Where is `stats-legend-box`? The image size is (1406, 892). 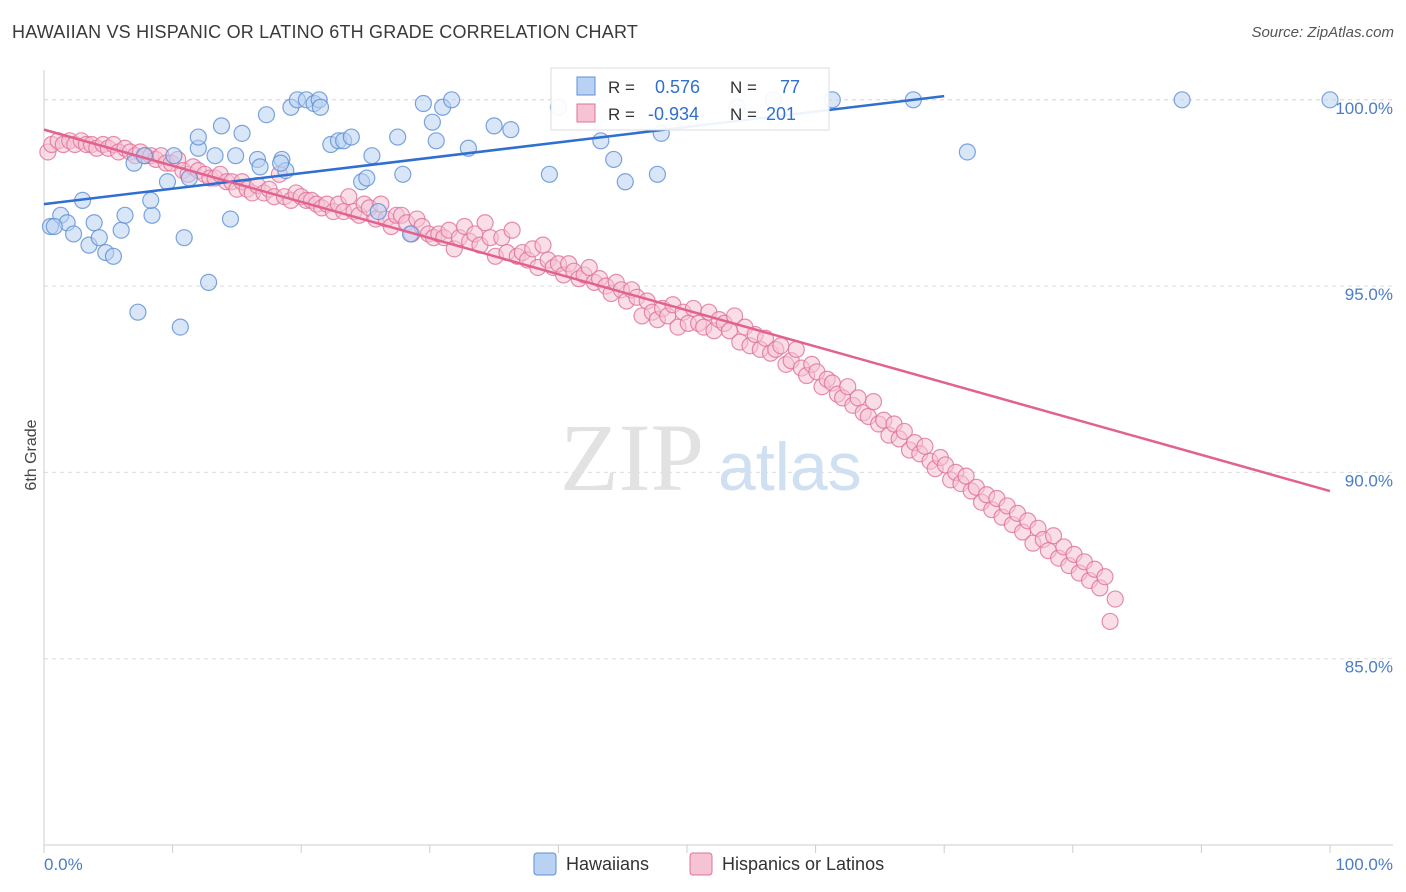
stats-legend-box is located at coordinates (690, 99).